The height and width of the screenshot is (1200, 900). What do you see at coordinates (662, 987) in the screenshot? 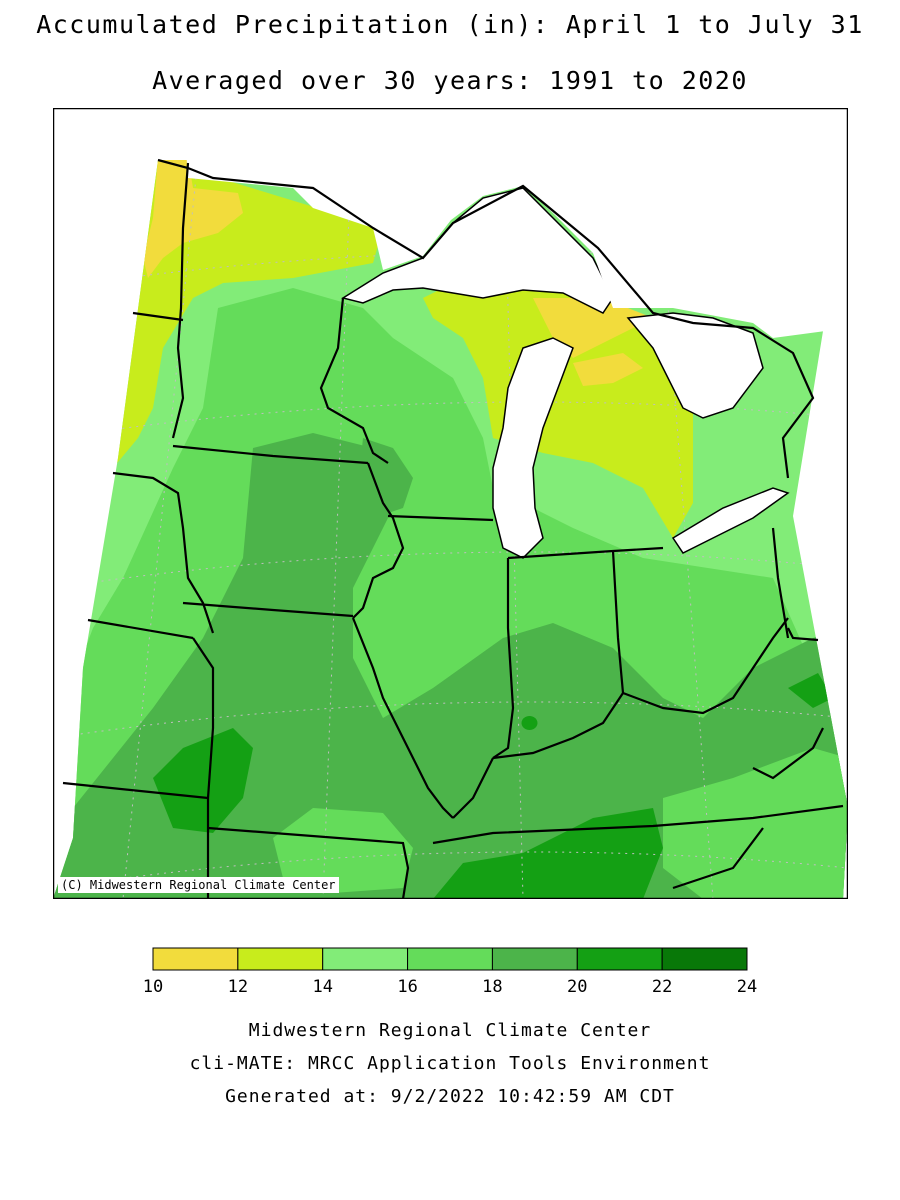
I see `legend-tick-label: 22` at bounding box center [662, 987].